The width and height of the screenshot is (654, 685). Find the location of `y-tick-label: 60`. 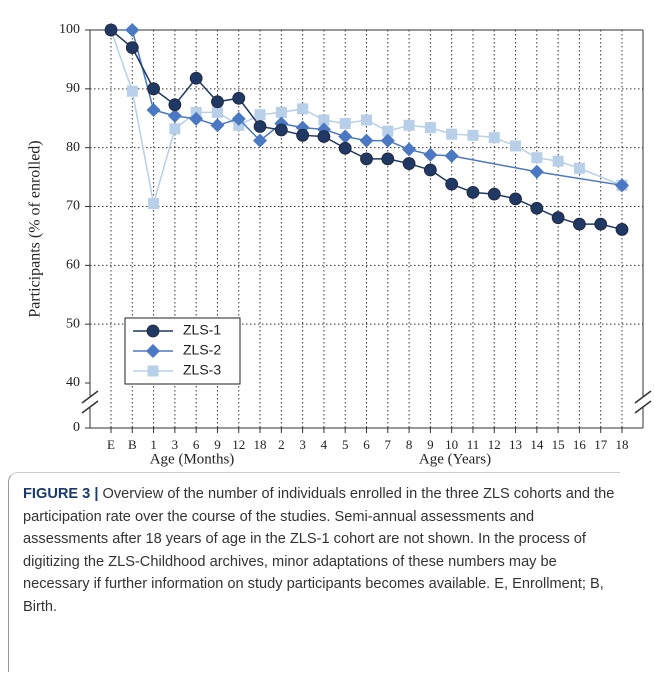

y-tick-label: 60 is located at coordinates (73, 265).